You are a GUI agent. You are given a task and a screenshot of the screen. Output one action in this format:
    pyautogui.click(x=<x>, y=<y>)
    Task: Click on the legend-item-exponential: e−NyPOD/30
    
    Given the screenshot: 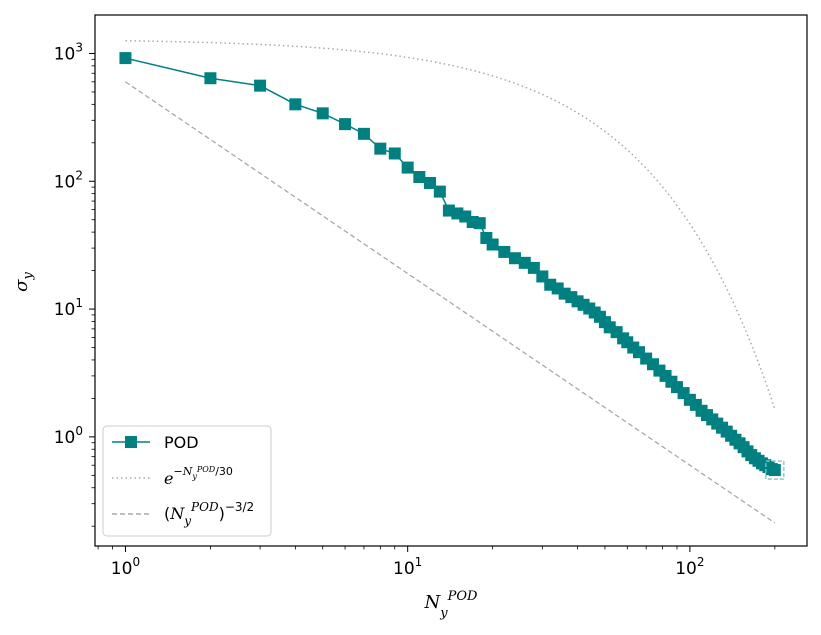 What is the action you would take?
    pyautogui.click(x=172, y=476)
    